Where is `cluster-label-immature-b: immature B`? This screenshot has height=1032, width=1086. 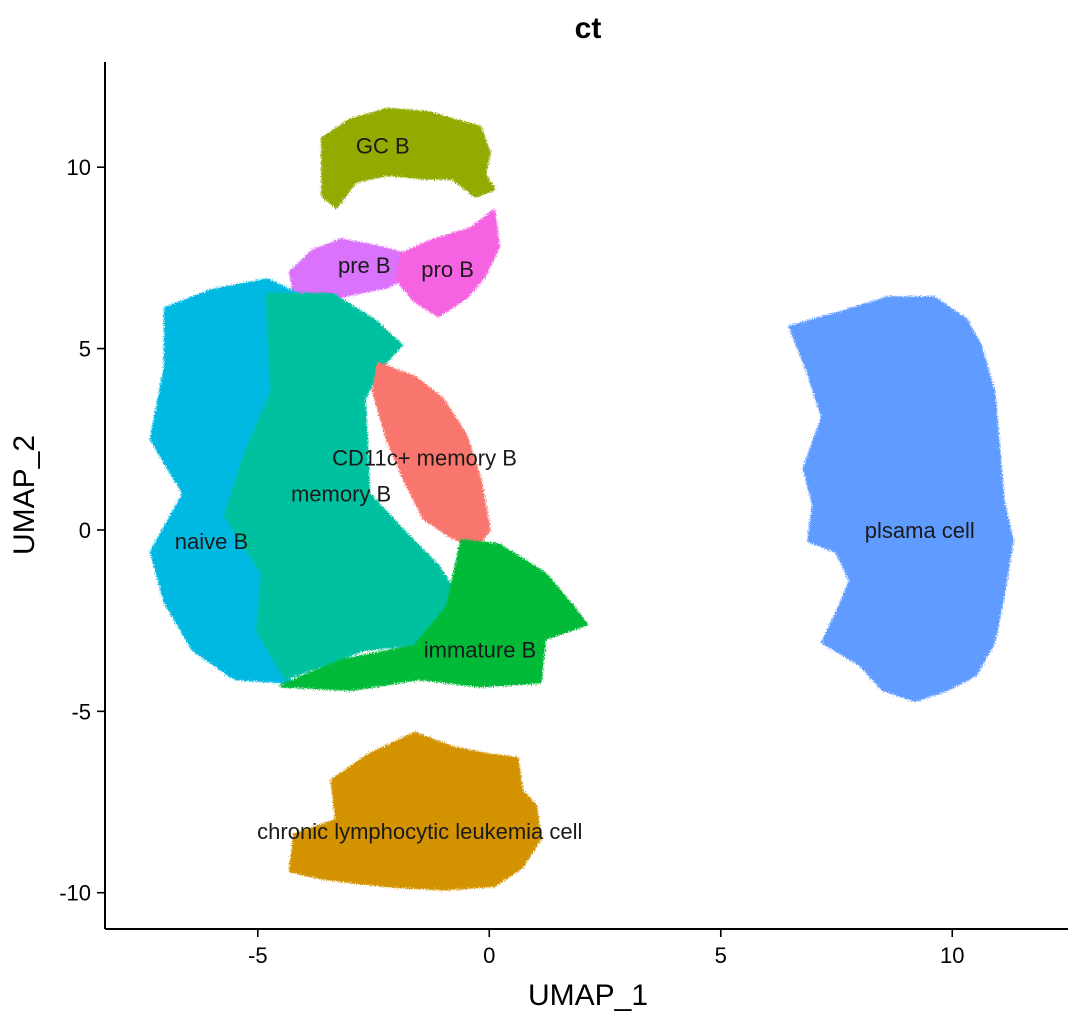 cluster-label-immature-b: immature B is located at coordinates (480, 650).